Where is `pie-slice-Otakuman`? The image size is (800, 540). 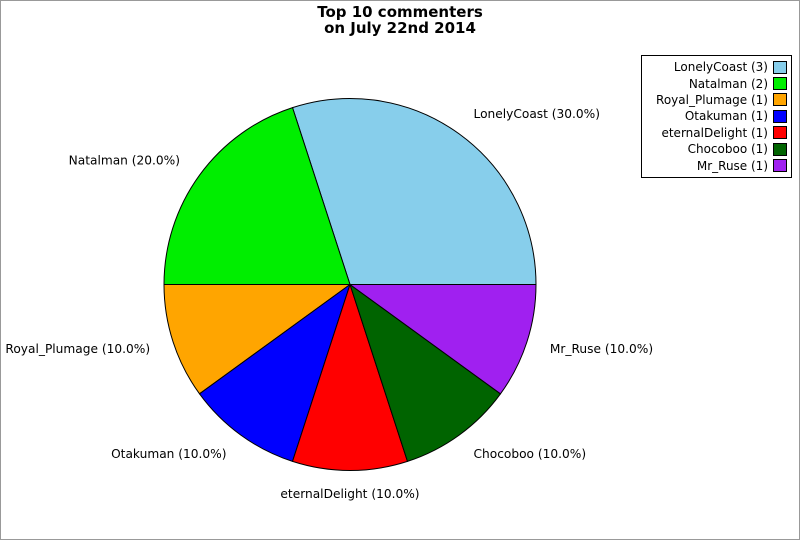 pie-slice-Otakuman is located at coordinates (275, 373).